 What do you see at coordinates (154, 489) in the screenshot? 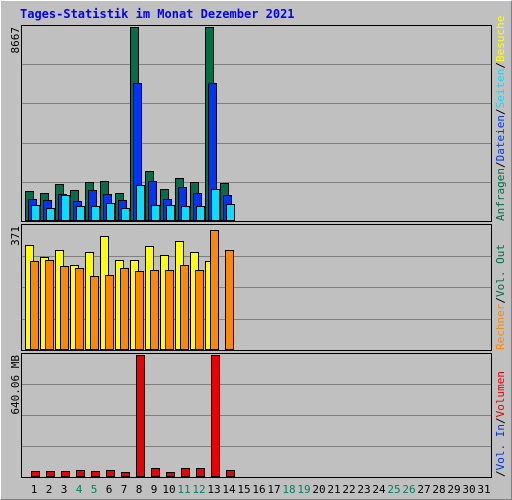
I see `x-tick-label: 9` at bounding box center [154, 489].